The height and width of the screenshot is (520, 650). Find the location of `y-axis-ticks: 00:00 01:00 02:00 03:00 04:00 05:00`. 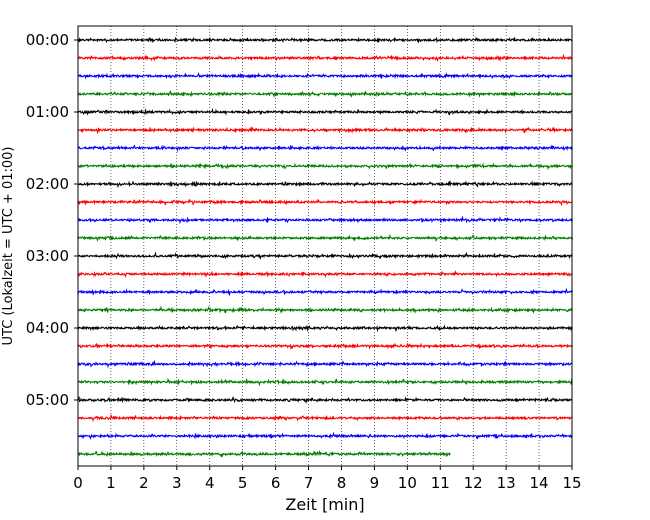

y-axis-ticks: 00:00 01:00 02:00 03:00 04:00 05:00 is located at coordinates (52, 220).